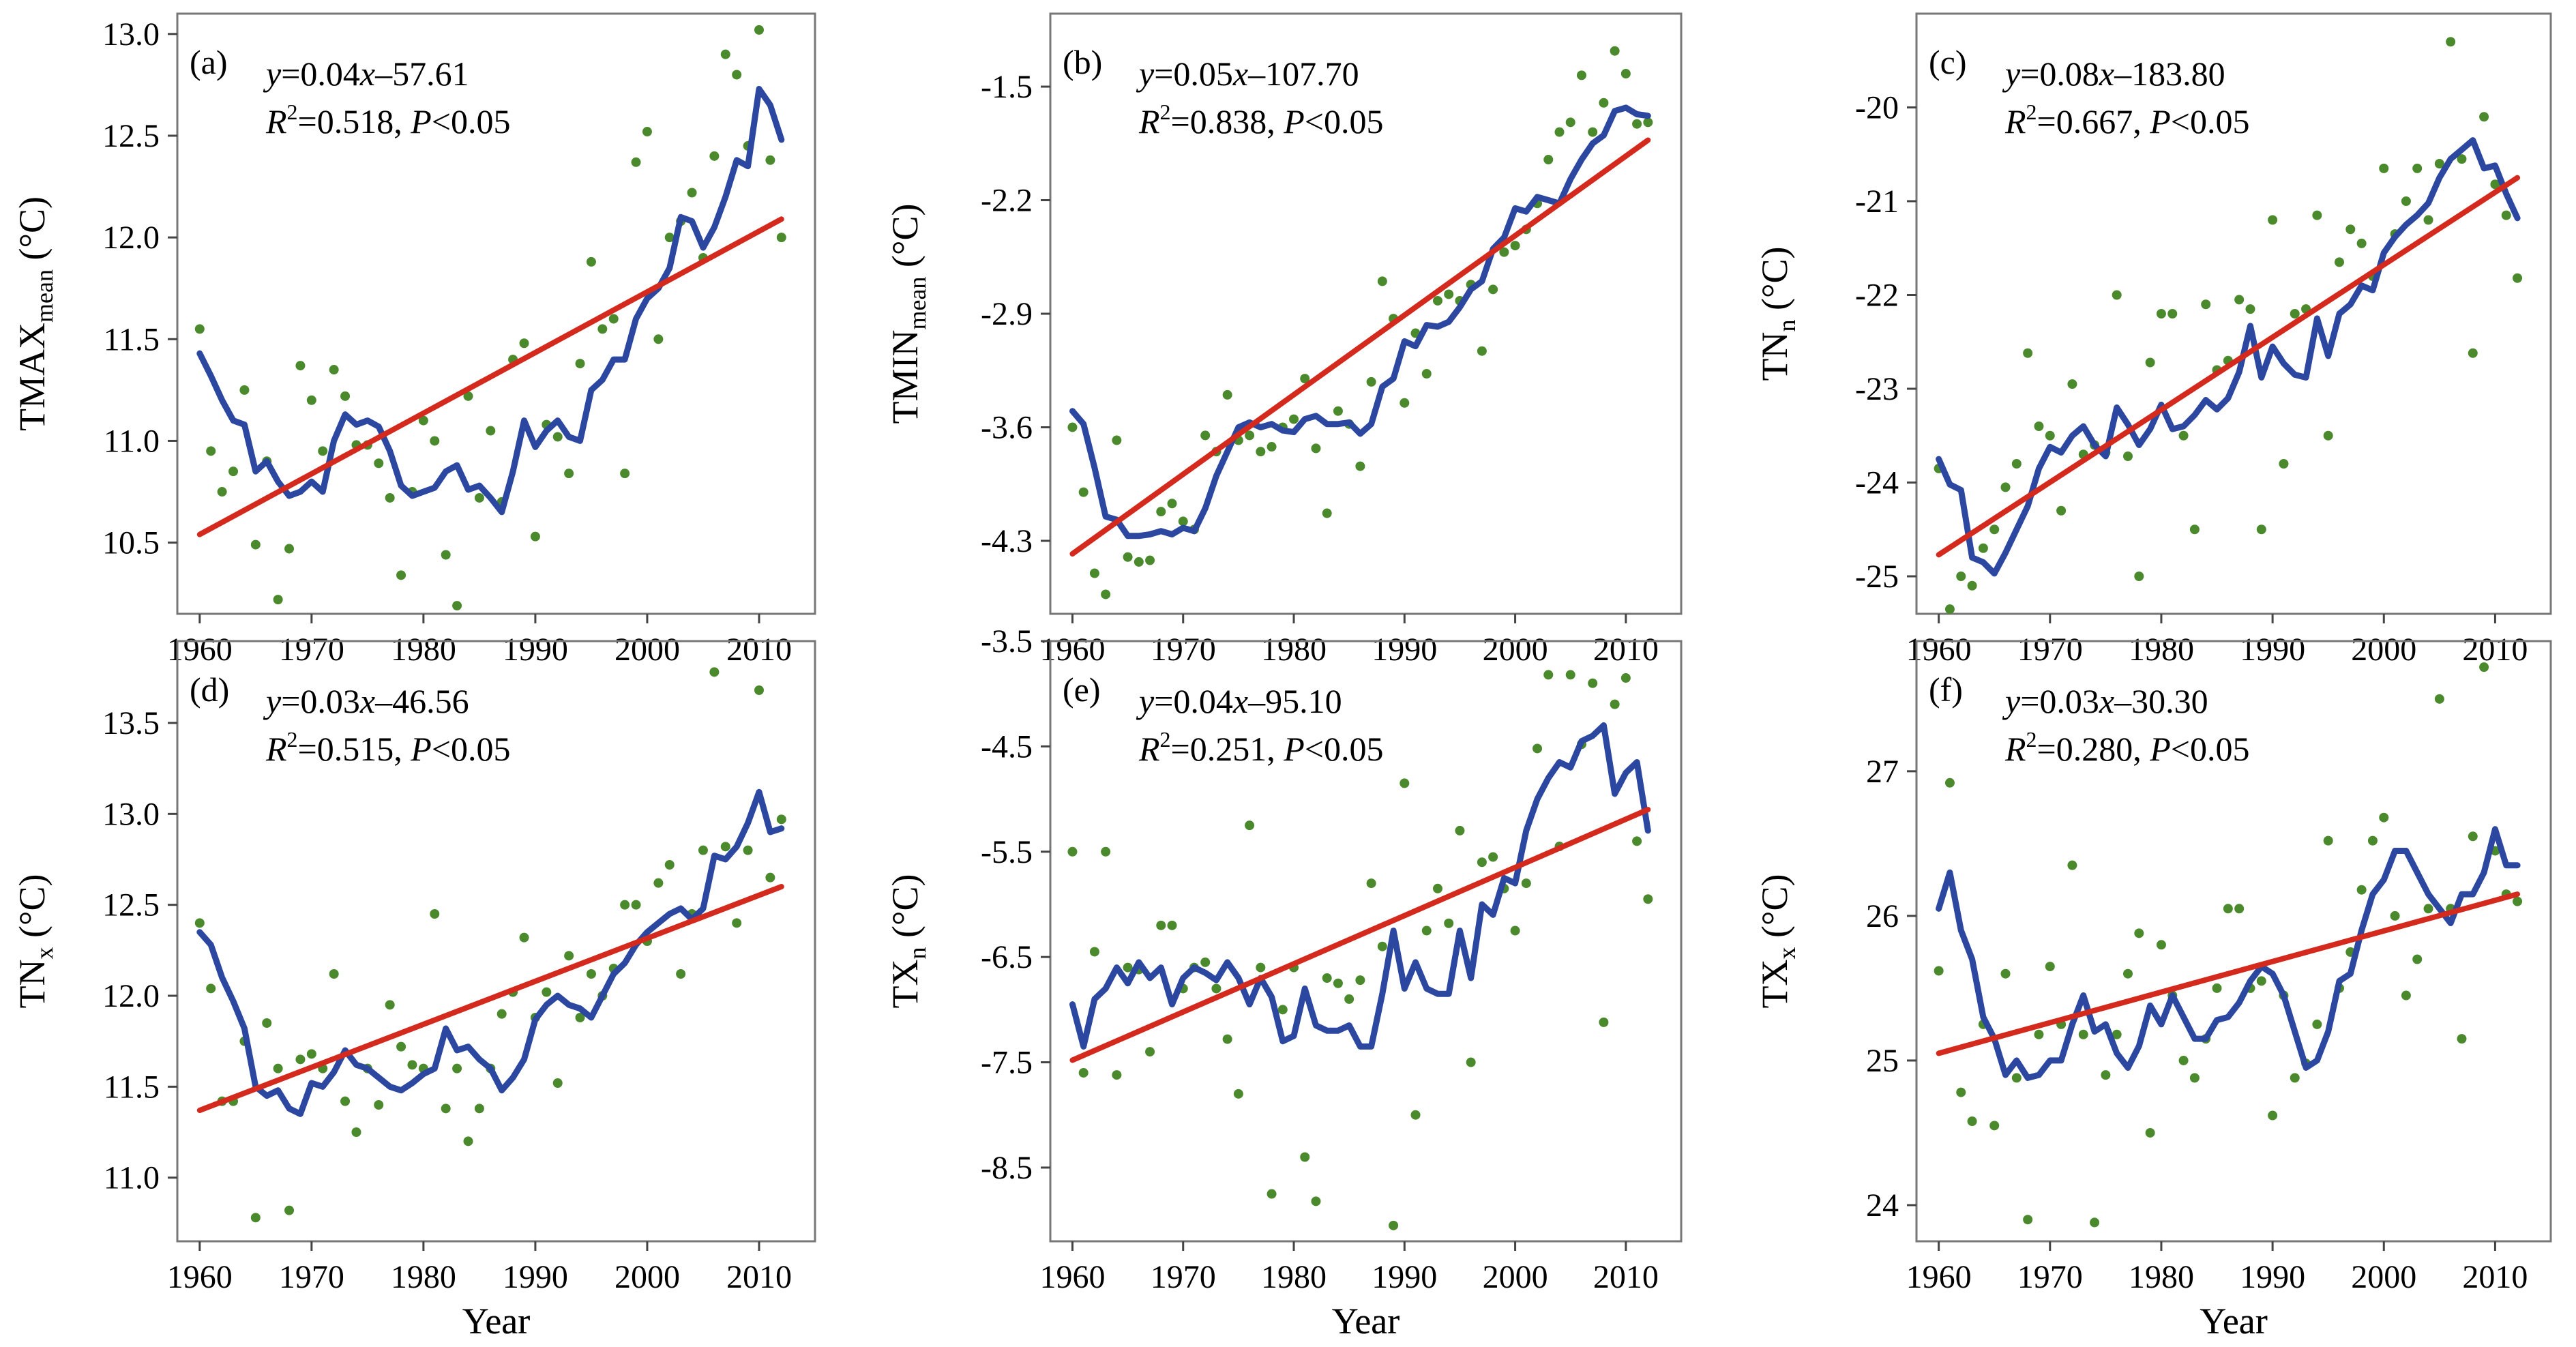  I want to click on regression-statistics: R2=0.280, P<0.05, so click(2127, 748).